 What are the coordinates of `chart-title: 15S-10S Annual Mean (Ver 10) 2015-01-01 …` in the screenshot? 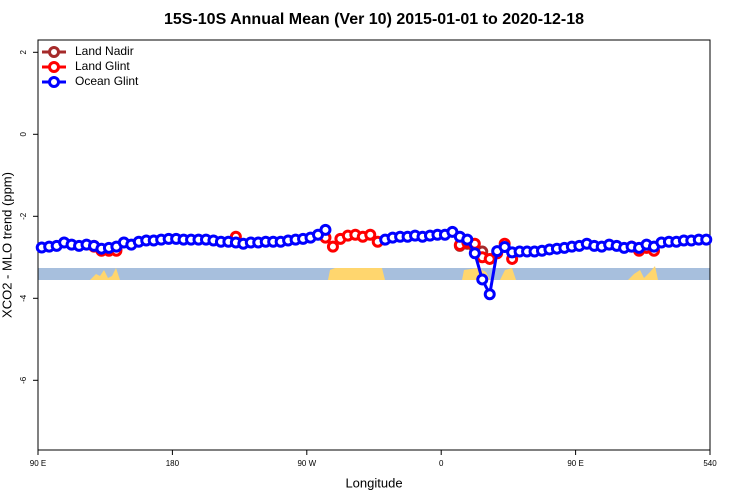 It's located at (374, 19).